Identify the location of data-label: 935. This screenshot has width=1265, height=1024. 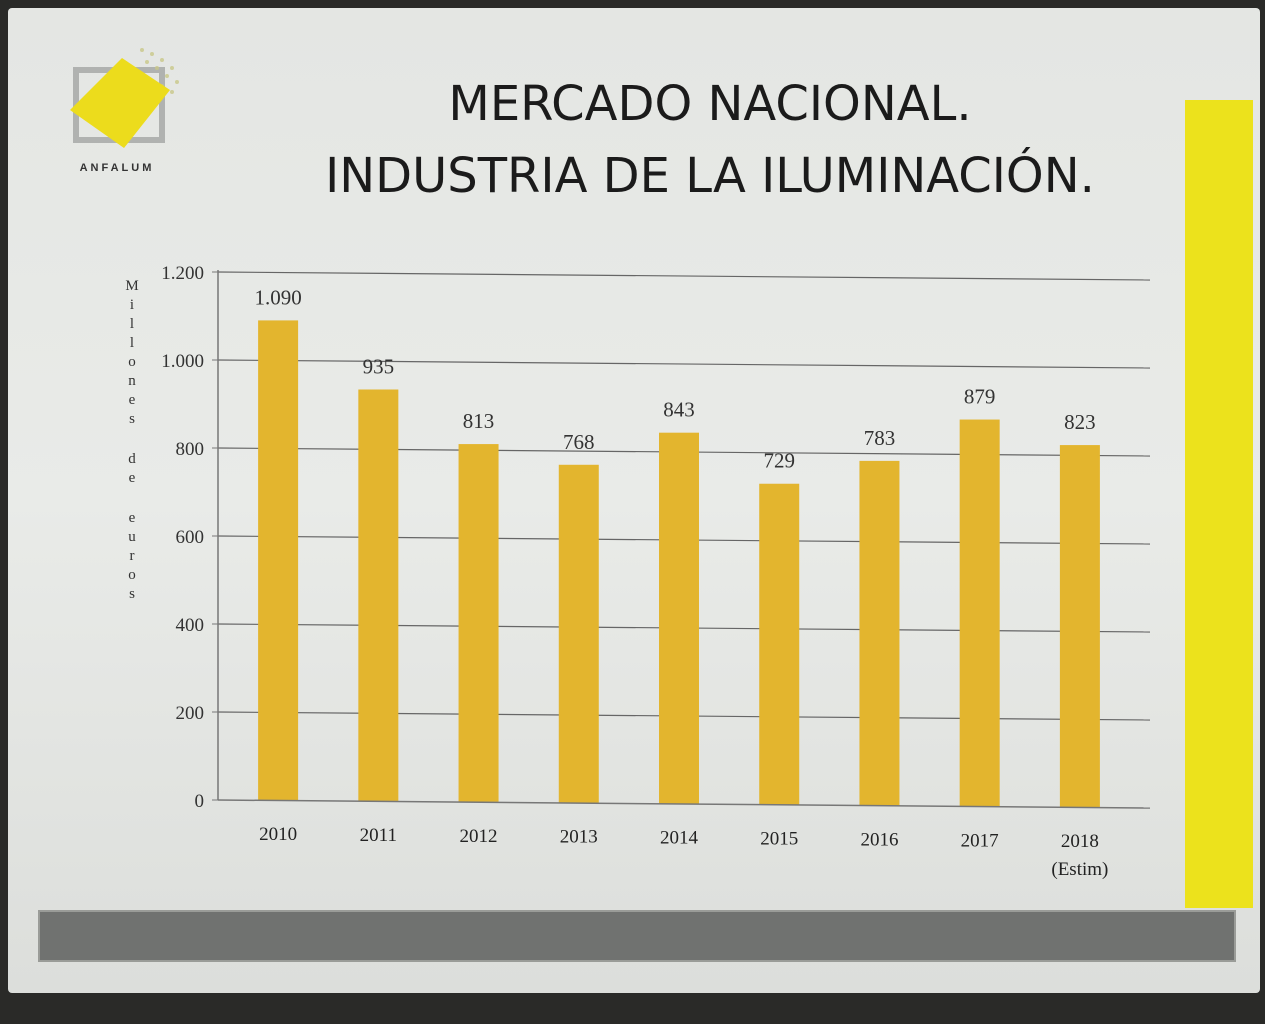
(379, 367).